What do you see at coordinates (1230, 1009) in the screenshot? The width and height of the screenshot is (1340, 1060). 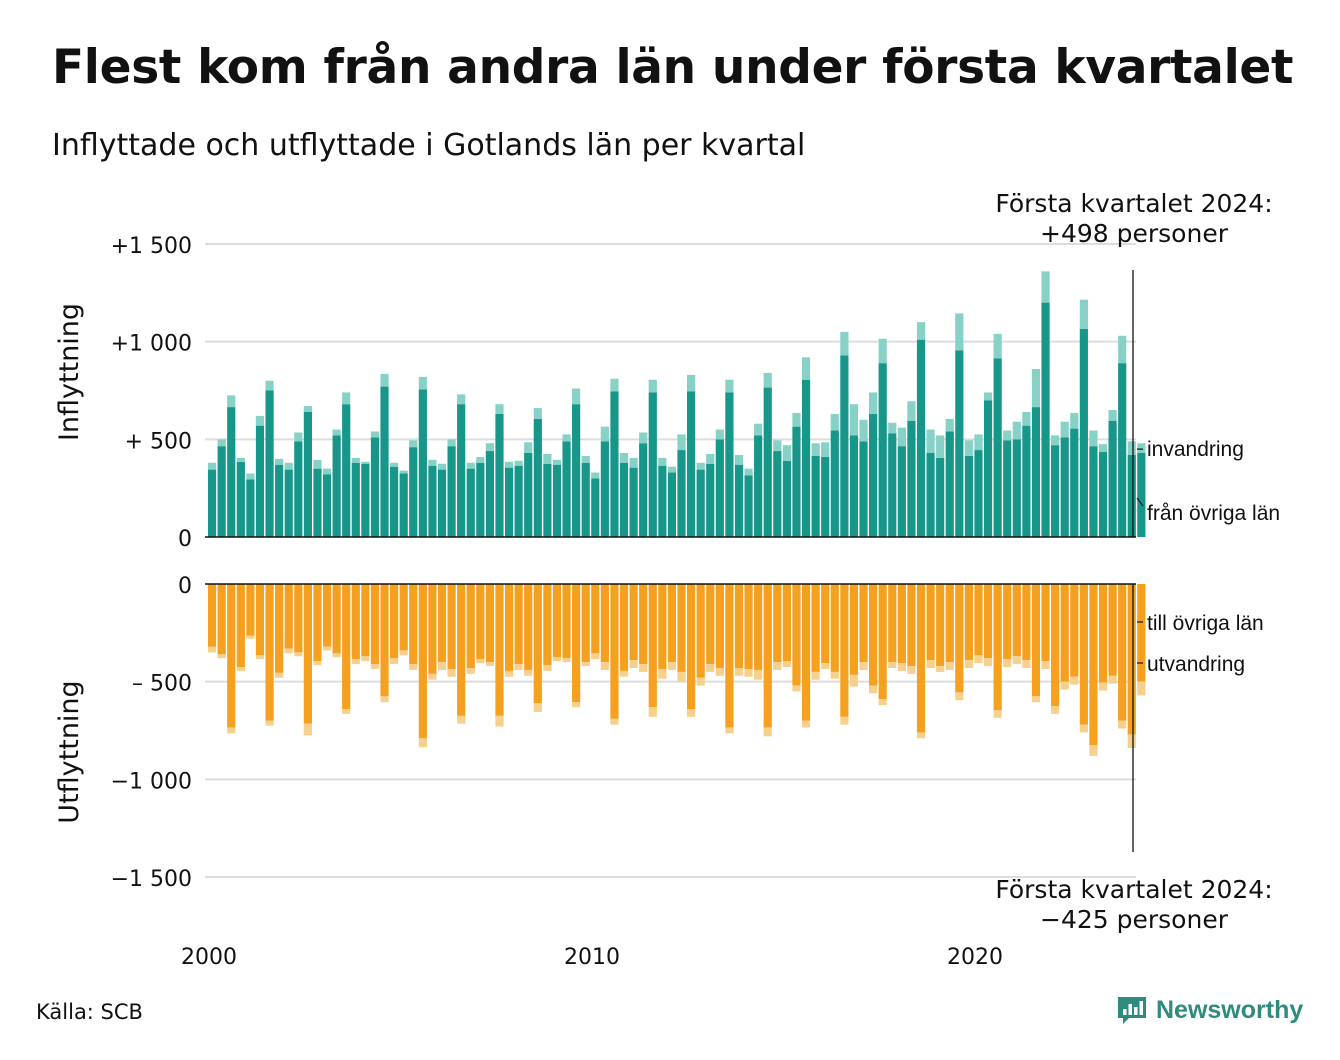 I see `brand-name: Newsworthy` at bounding box center [1230, 1009].